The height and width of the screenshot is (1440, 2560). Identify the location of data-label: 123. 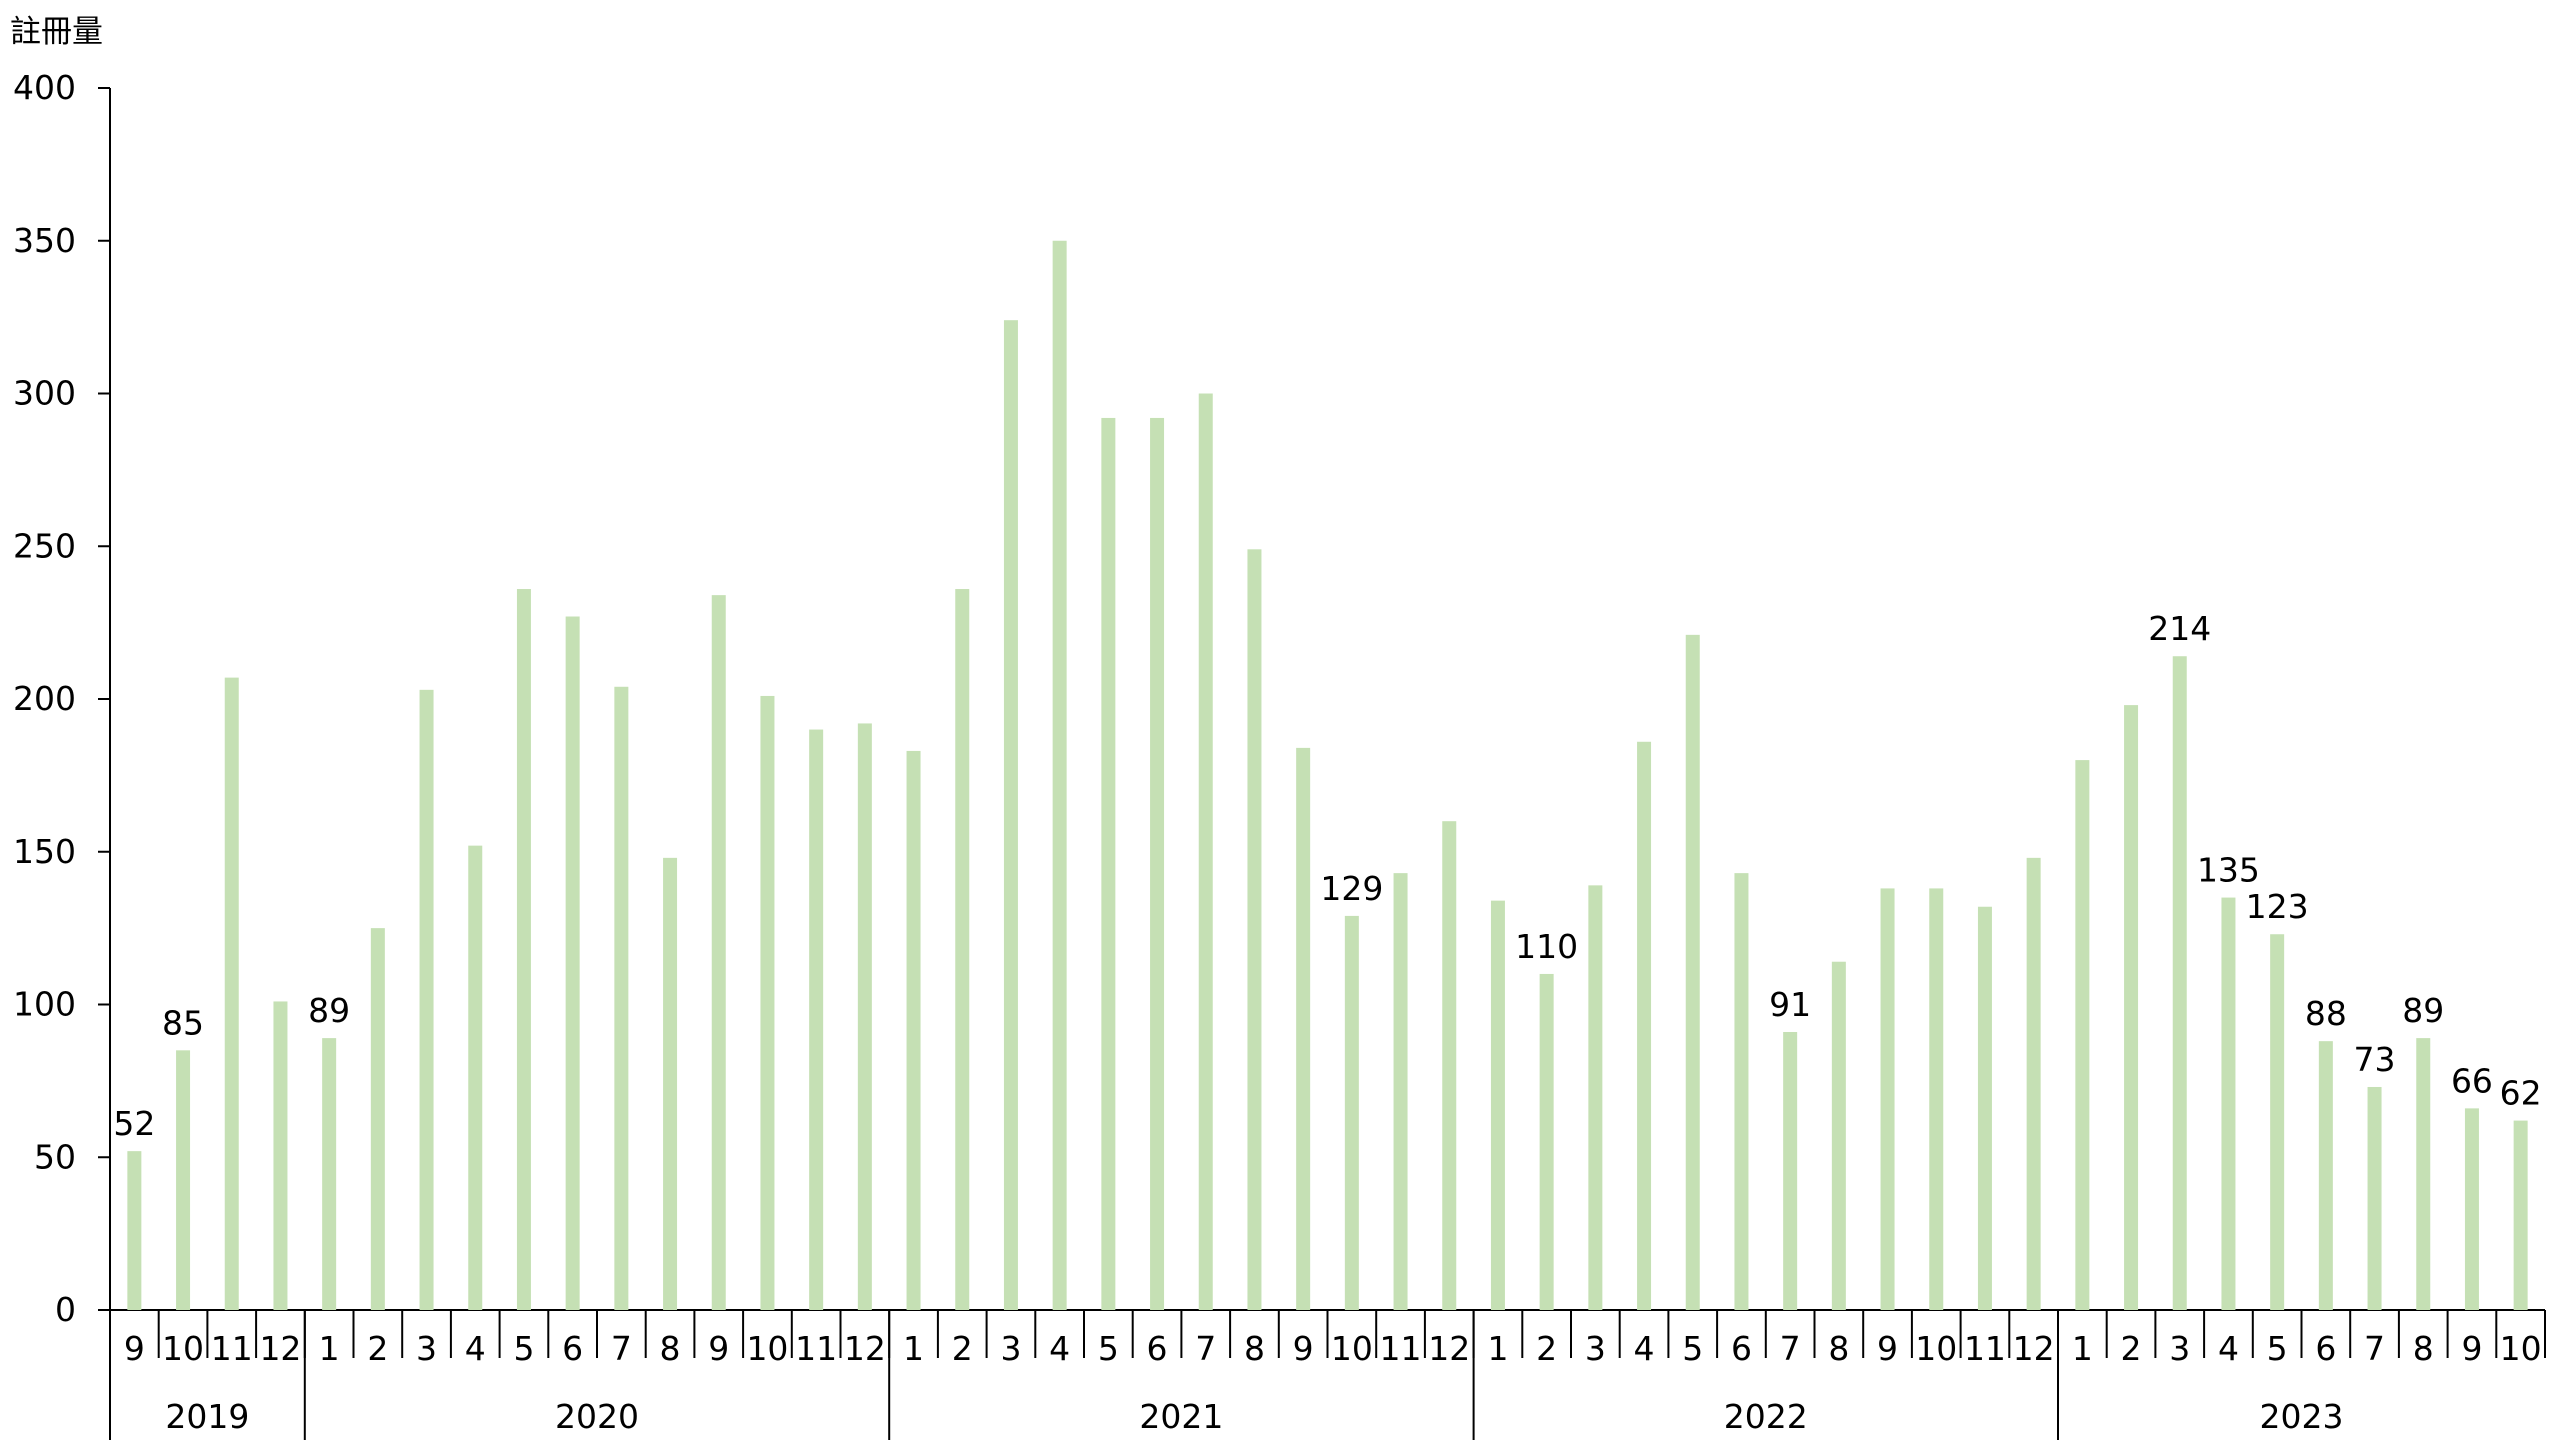
(2277, 906).